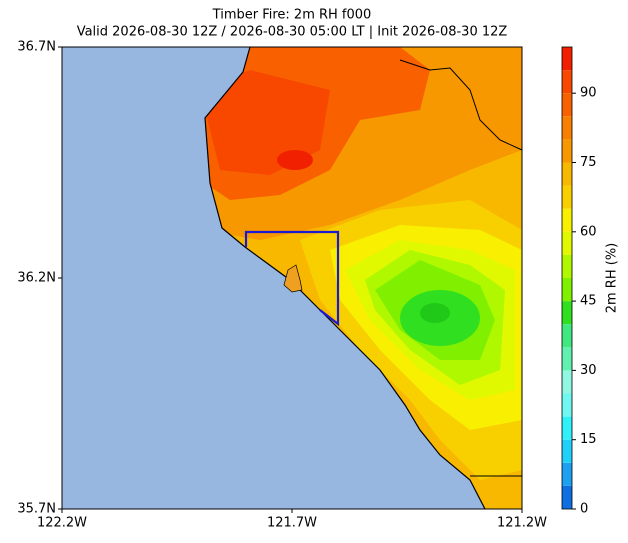 Image resolution: width=628 pixels, height=543 pixels. What do you see at coordinates (292, 15) in the screenshot?
I see `title: Timber Fire: 2m RH f000` at bounding box center [292, 15].